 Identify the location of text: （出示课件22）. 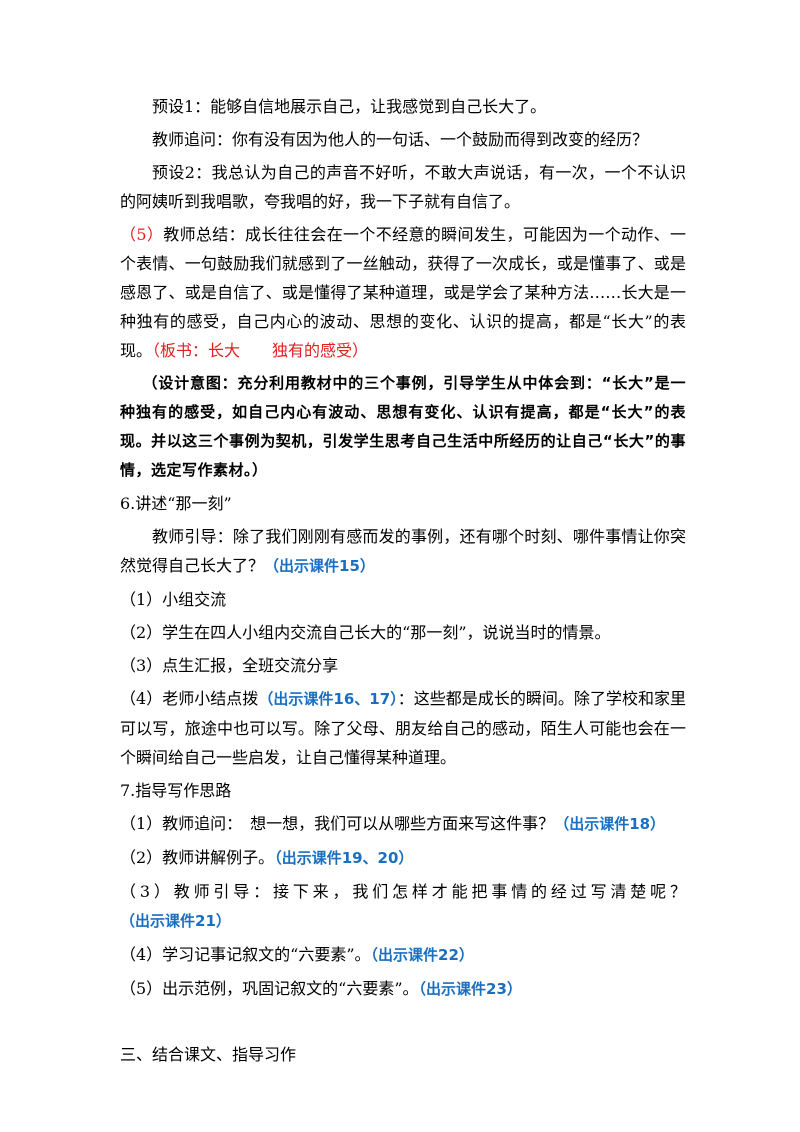
(422, 955).